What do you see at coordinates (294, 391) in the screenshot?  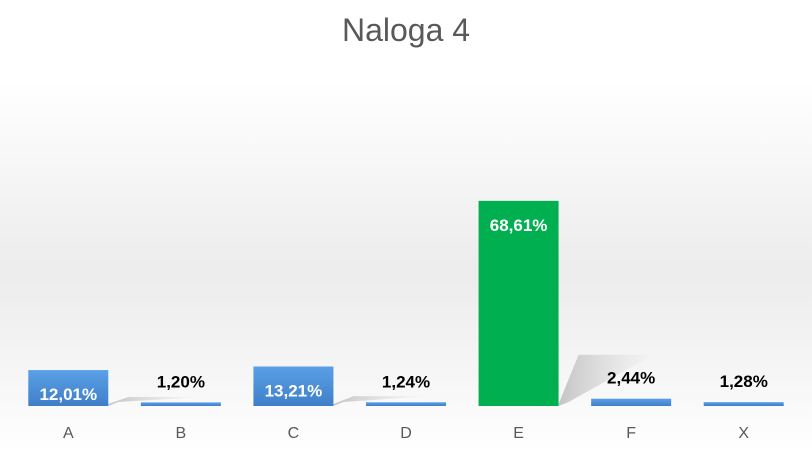 I see `data-label: 13,21%` at bounding box center [294, 391].